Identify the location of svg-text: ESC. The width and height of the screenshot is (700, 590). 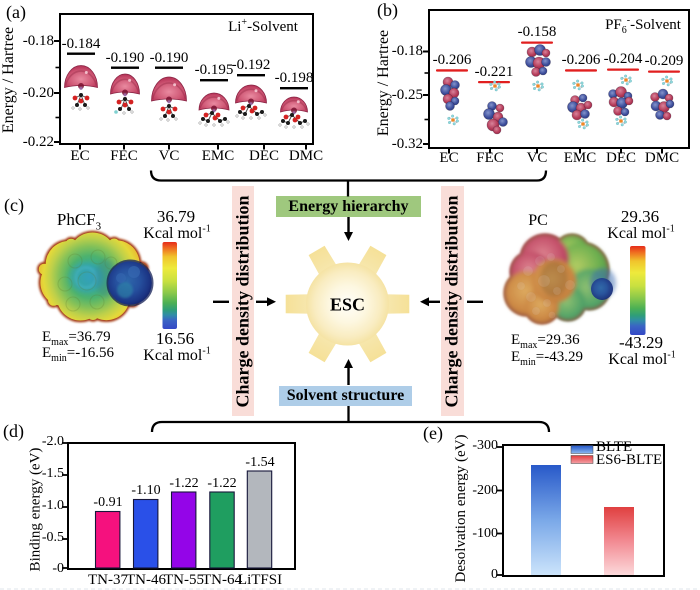
(347, 305).